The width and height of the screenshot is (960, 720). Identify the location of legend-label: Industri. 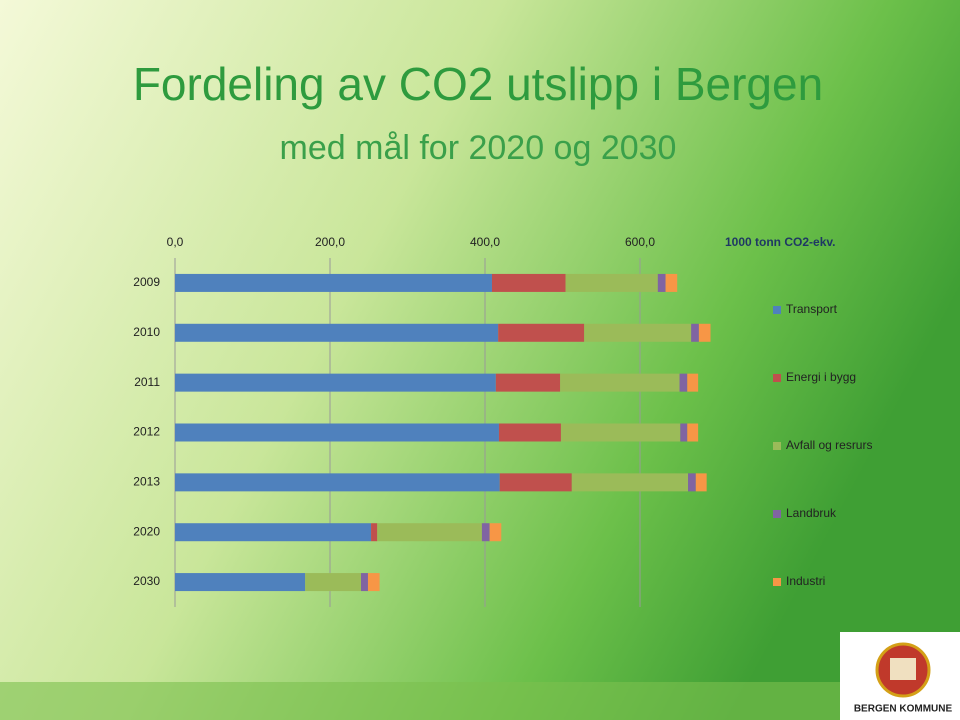
(805, 581).